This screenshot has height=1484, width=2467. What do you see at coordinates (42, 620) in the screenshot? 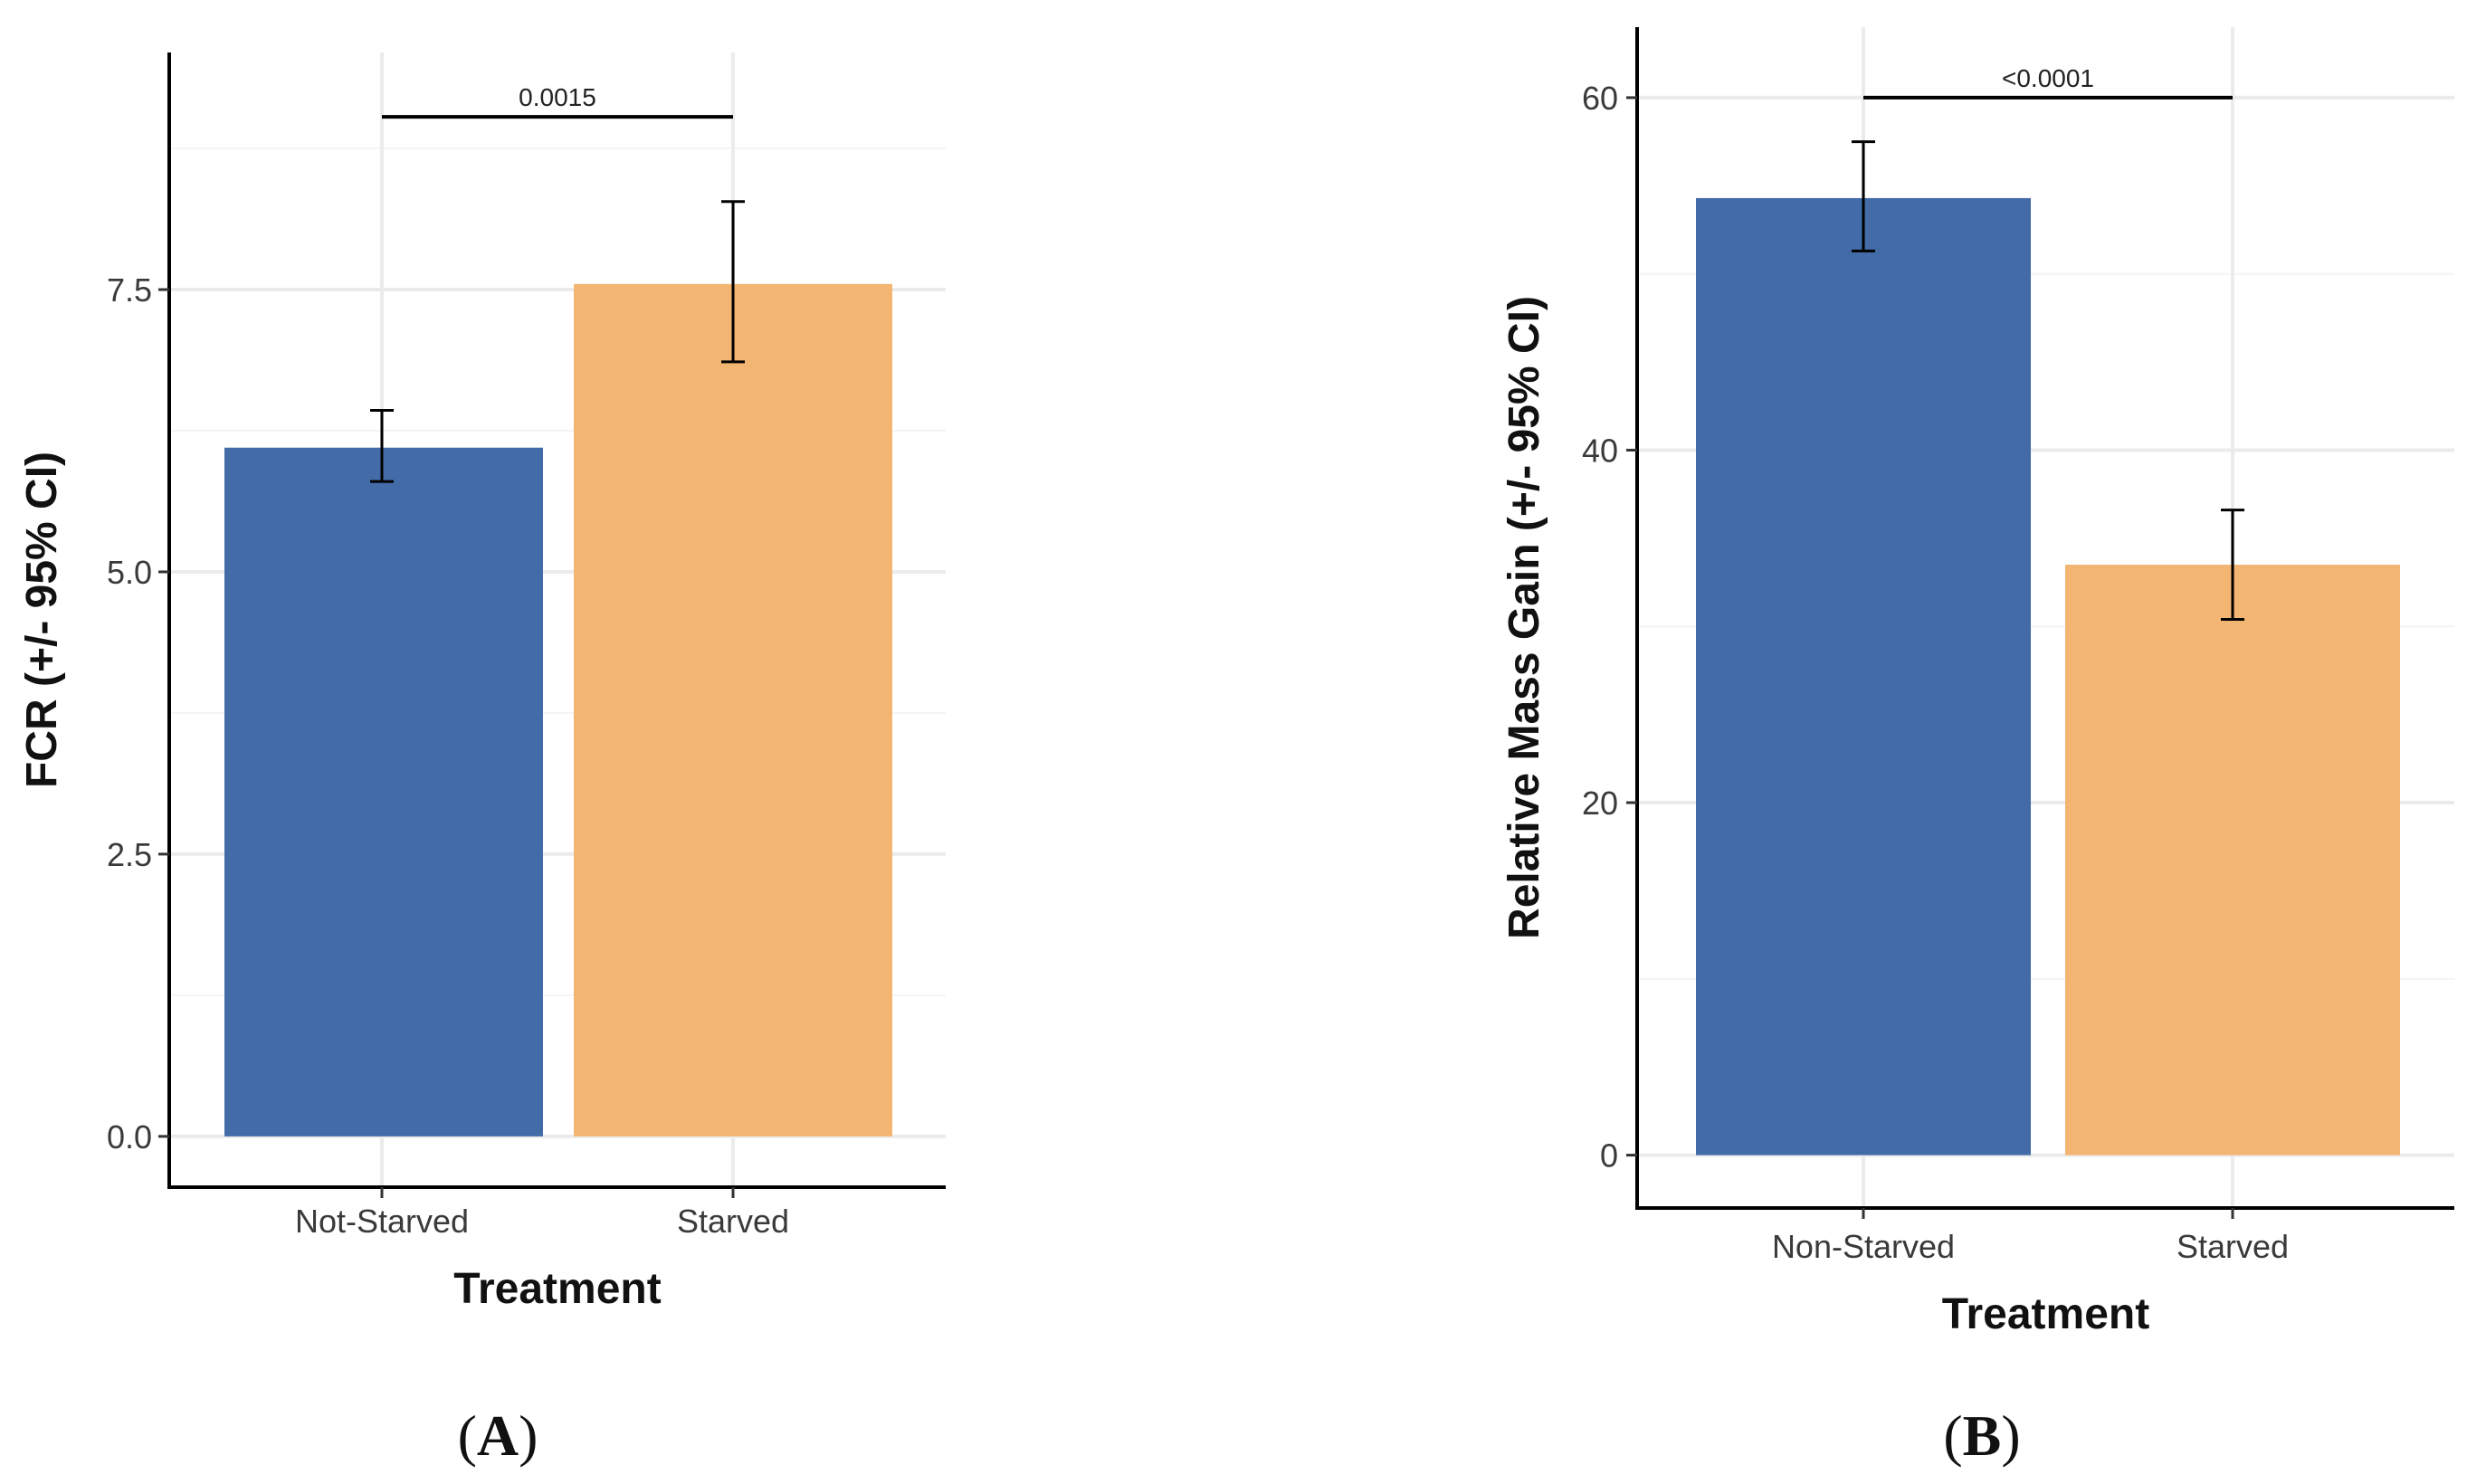
I see `y-axis-title-a: FCR (+/- 95% CI)` at bounding box center [42, 620].